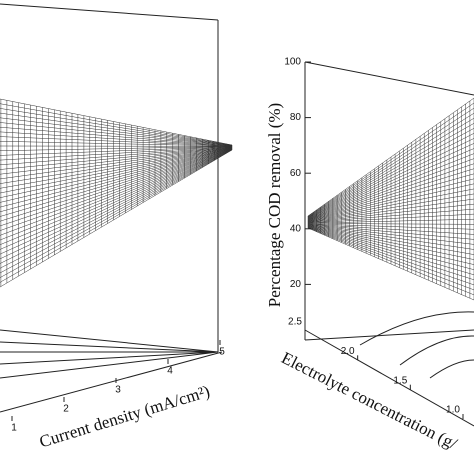 The height and width of the screenshot is (474, 474). Describe the element at coordinates (295, 322) in the screenshot. I see `y-tick-label: 2.5` at that location.